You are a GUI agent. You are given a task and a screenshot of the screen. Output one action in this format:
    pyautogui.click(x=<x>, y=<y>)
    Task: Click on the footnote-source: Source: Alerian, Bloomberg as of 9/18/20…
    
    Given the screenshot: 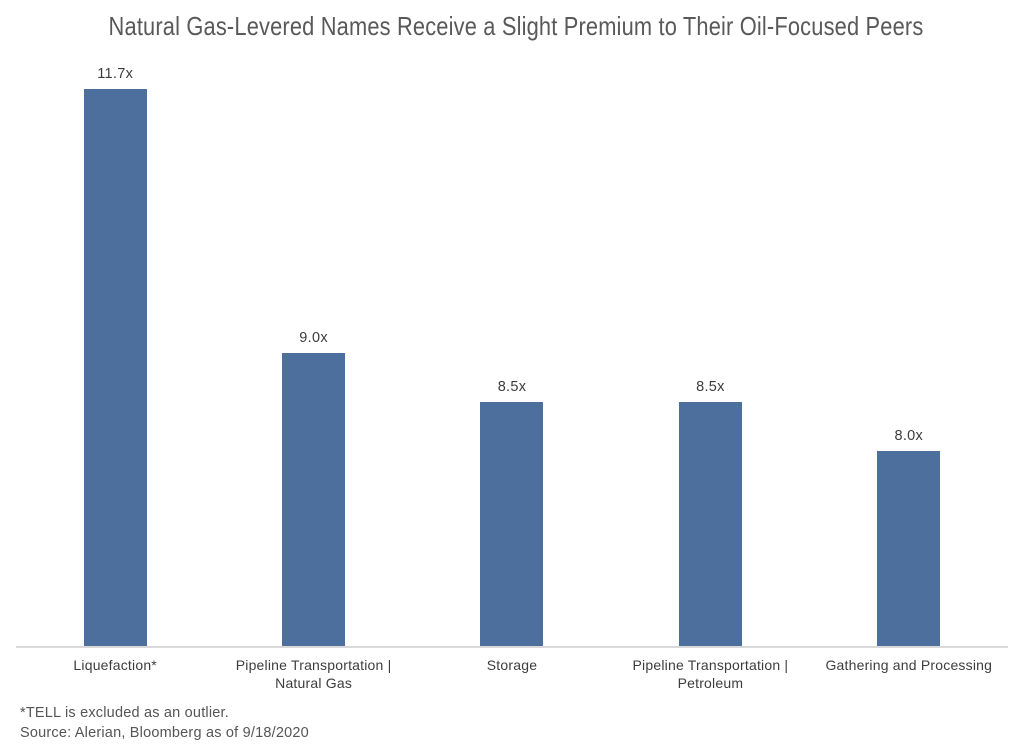 What is the action you would take?
    pyautogui.click(x=164, y=733)
    